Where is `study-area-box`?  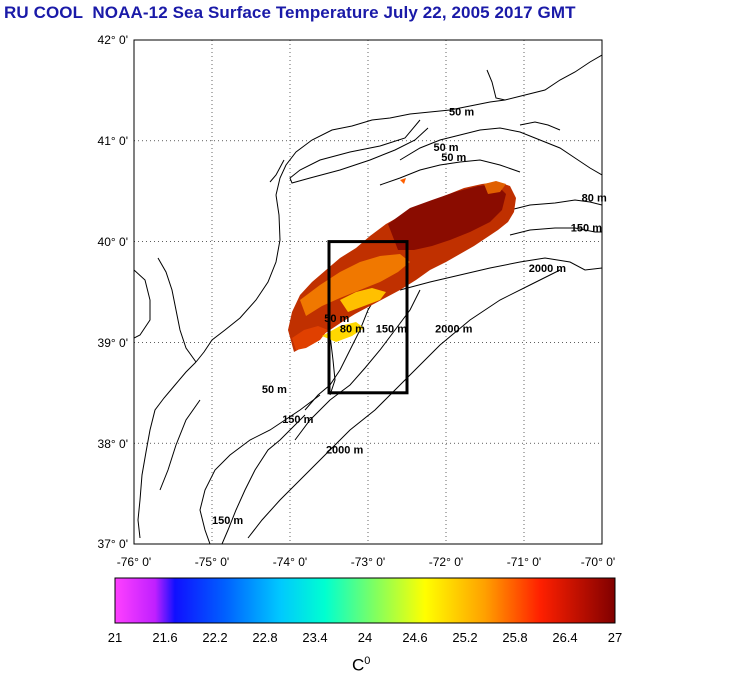
study-area-box is located at coordinates (368, 317).